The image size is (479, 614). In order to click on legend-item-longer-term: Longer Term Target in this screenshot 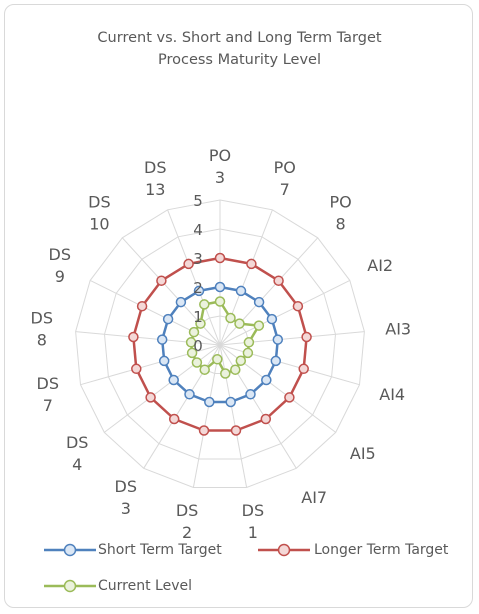, I will do `click(366, 550)`.